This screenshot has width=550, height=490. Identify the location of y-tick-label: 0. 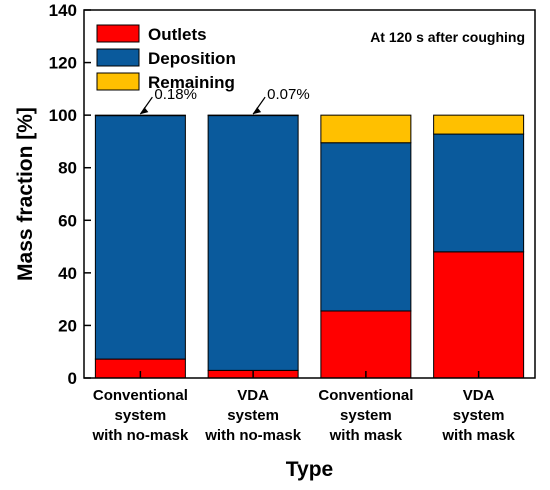
(72, 378).